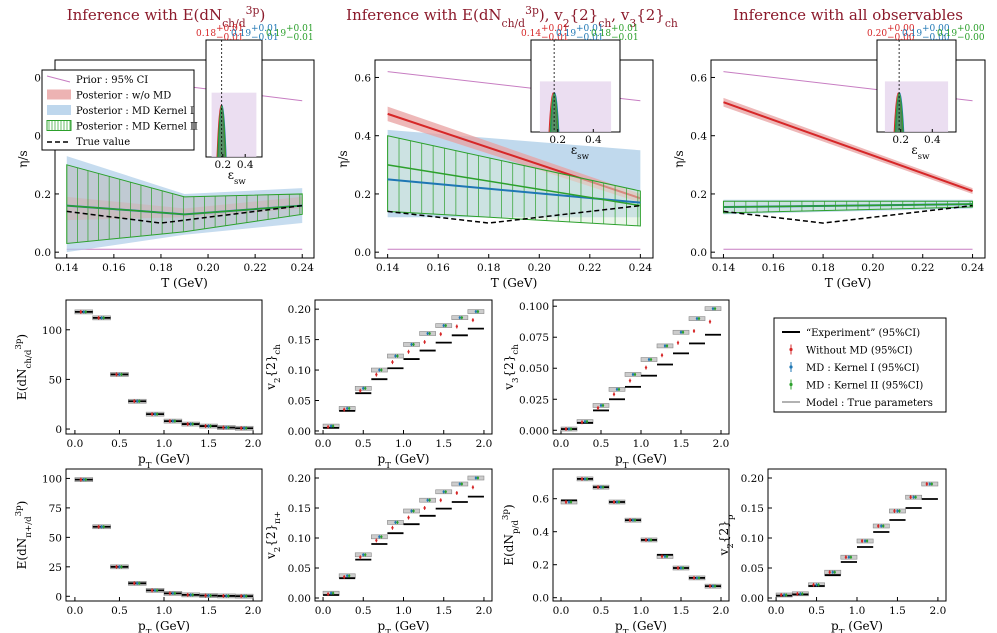 This screenshot has width=997, height=633. I want to click on y-axis-label: v2{2}ch, so click(273, 367).